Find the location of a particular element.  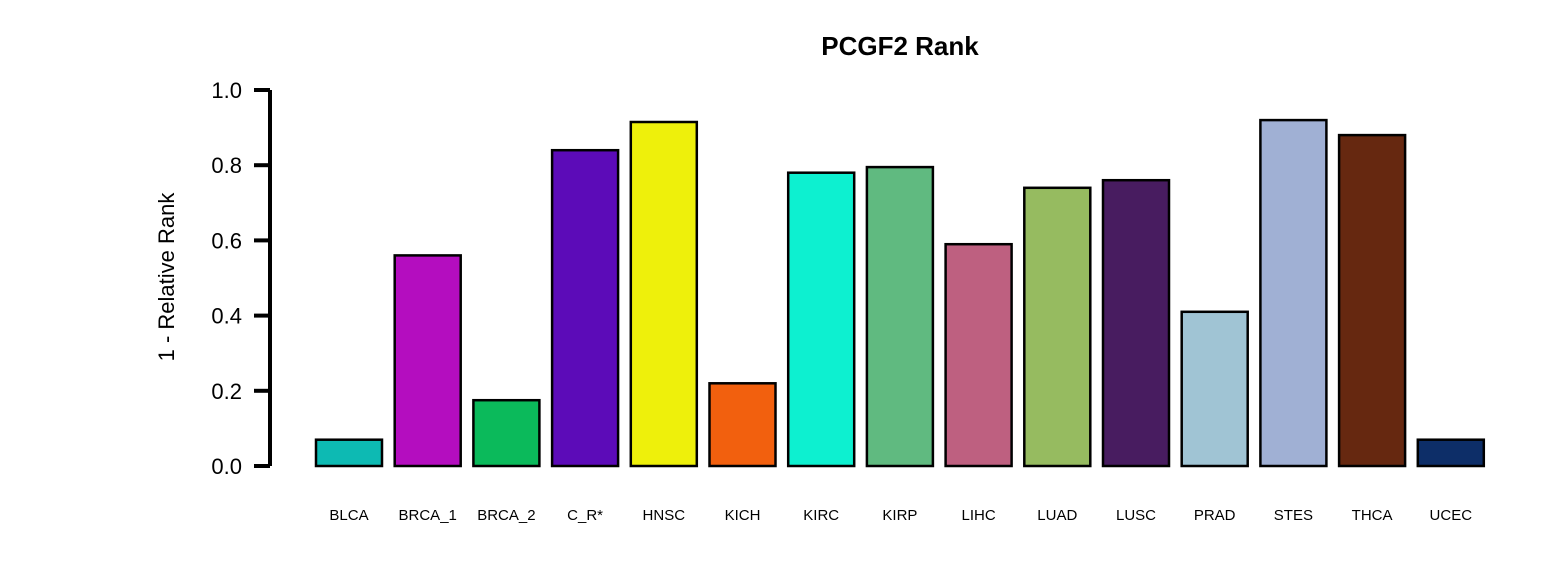

bar-lusc is located at coordinates (1136, 323).